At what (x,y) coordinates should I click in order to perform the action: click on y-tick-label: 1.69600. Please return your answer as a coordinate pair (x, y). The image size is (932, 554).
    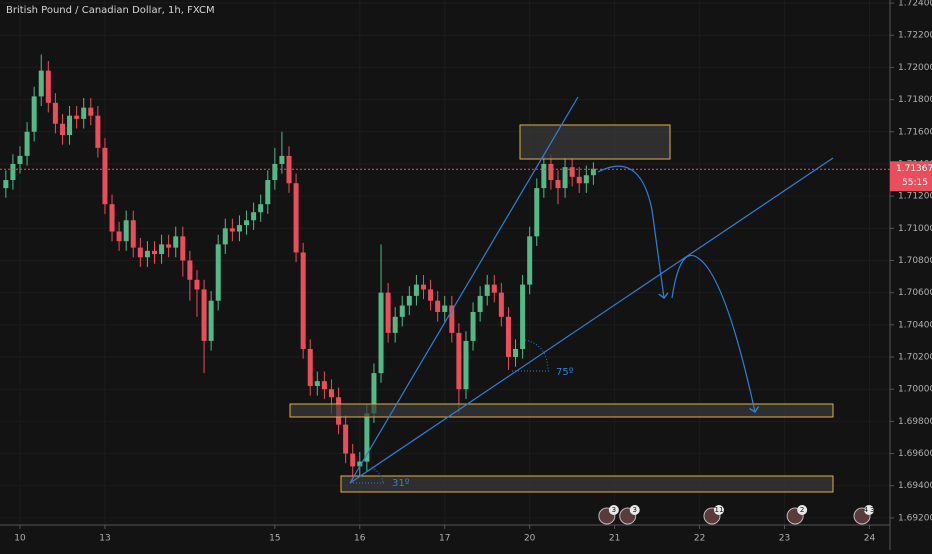
    Looking at the image, I should click on (915, 454).